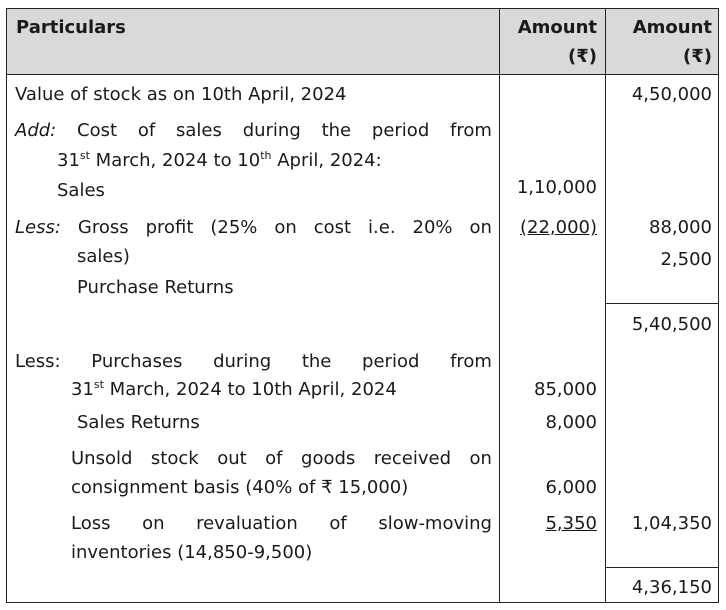 The width and height of the screenshot is (726, 610). What do you see at coordinates (680, 227) in the screenshot?
I see `cost-of-sales-amount: 88,000` at bounding box center [680, 227].